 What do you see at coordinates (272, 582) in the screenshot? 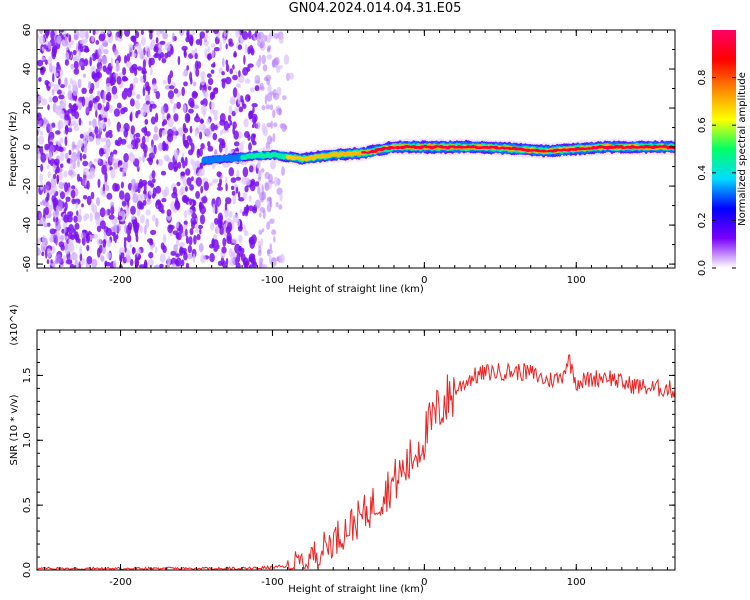
I see `snr-xtick-label: -100` at bounding box center [272, 582].